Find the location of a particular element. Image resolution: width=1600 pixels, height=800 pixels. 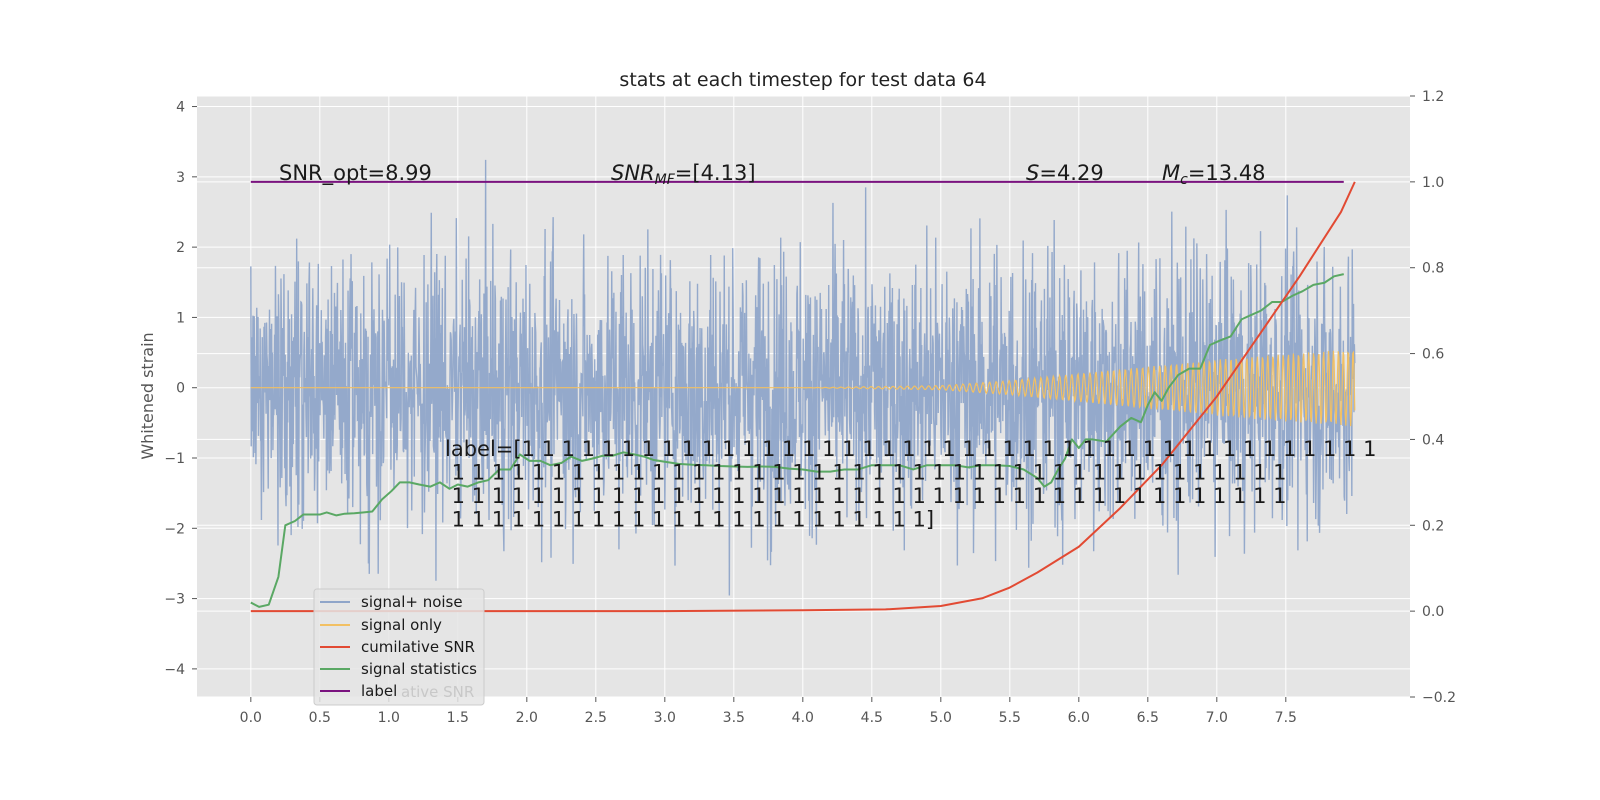

legend-ghost-text: ative SNR is located at coordinates (437, 692).